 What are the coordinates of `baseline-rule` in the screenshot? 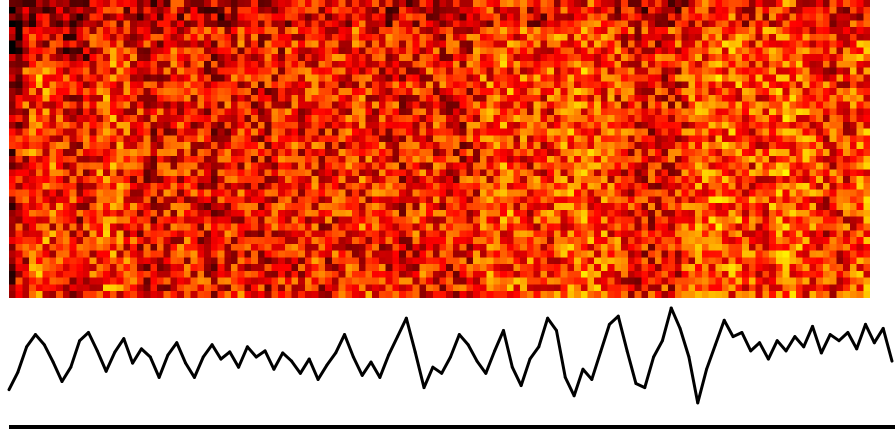 It's located at (452, 427).